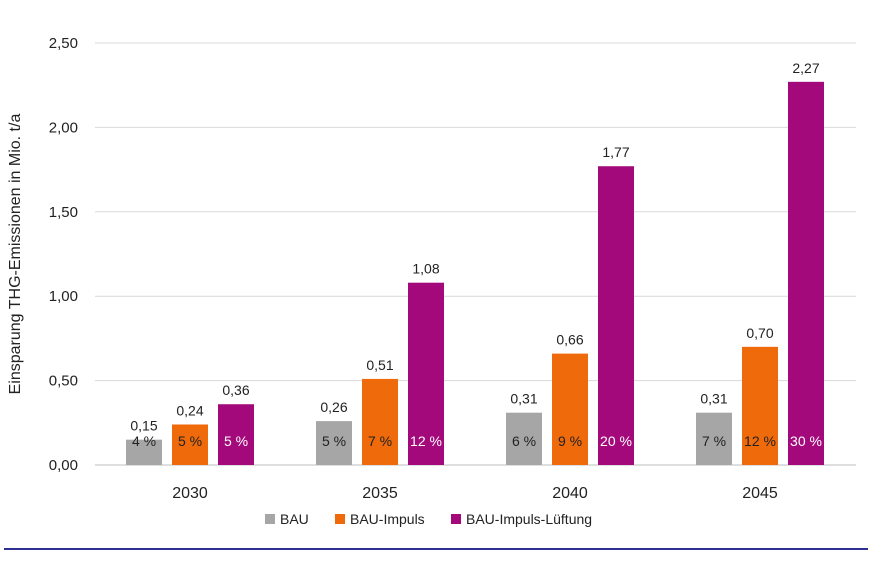 The height and width of the screenshot is (581, 872). What do you see at coordinates (189, 410) in the screenshot?
I see `bar-value-label: 0,24` at bounding box center [189, 410].